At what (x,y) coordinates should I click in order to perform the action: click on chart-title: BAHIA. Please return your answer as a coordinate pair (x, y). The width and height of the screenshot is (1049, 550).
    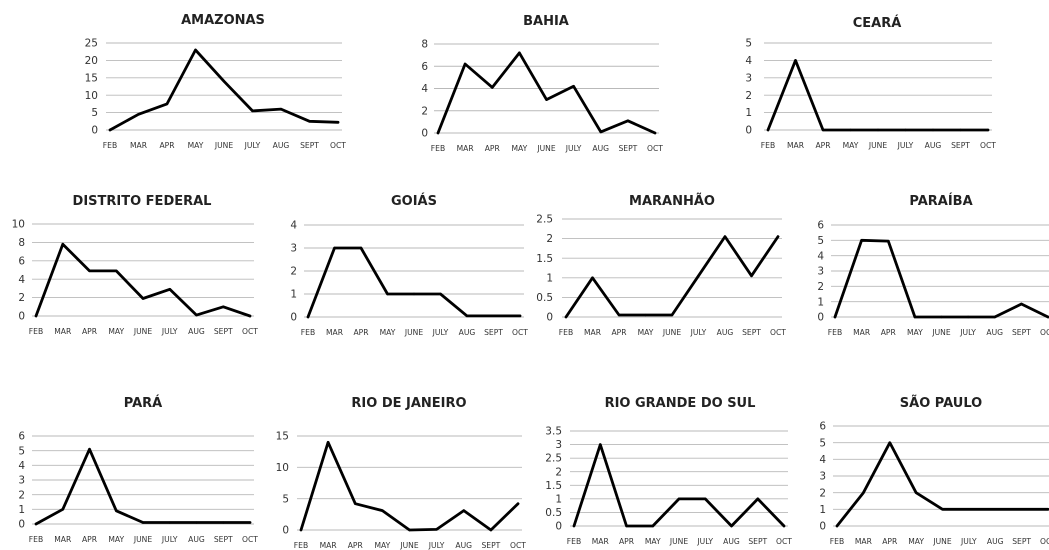
    Looking at the image, I should click on (546, 21).